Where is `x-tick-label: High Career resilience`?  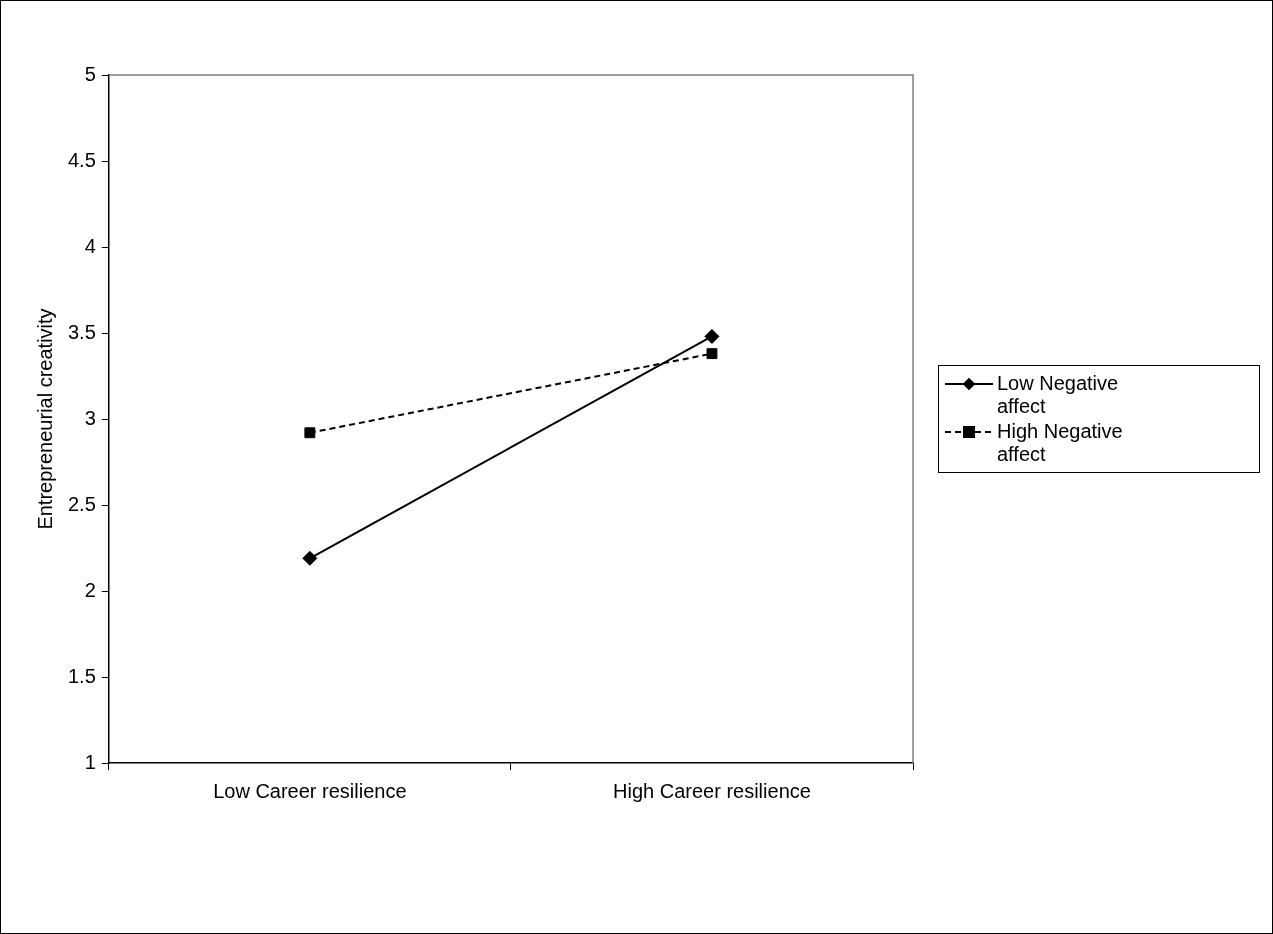 x-tick-label: High Career resilience is located at coordinates (712, 790).